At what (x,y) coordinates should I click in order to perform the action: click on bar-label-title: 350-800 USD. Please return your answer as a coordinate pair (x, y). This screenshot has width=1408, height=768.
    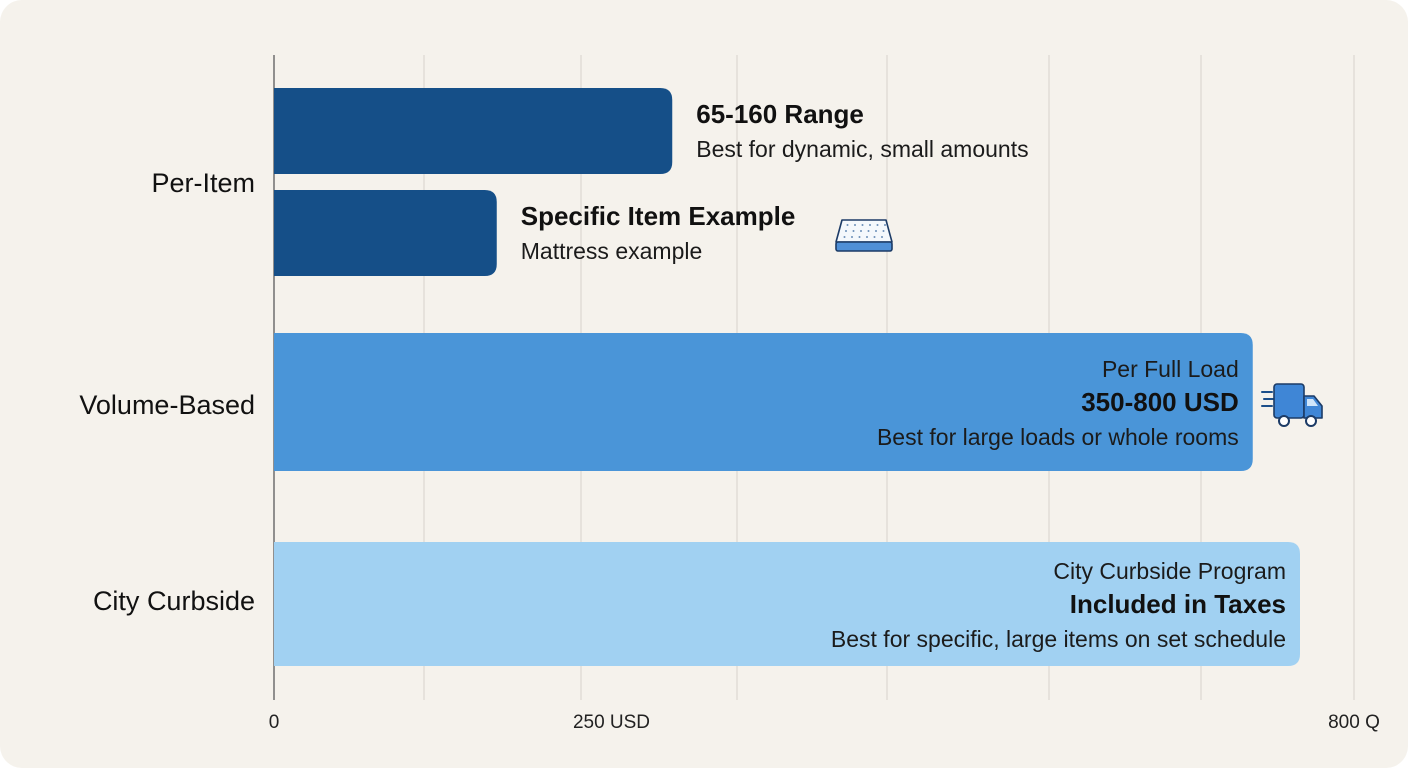
    Looking at the image, I should click on (1160, 402).